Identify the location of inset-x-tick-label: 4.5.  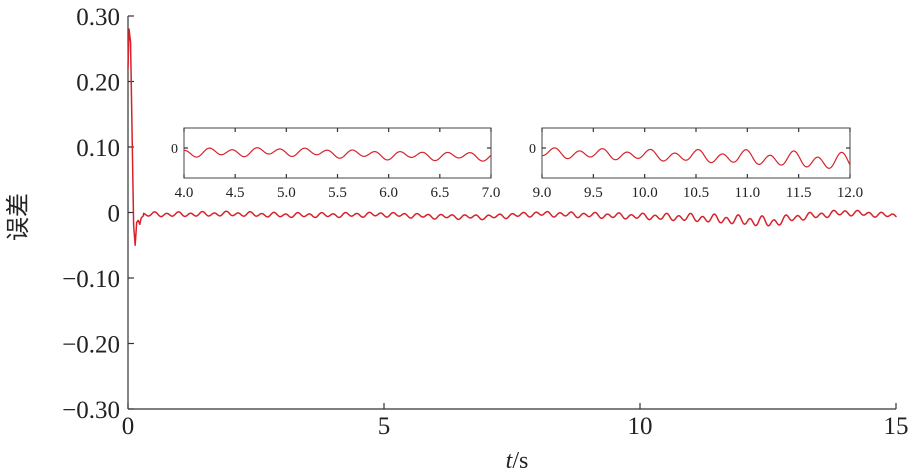
(235, 193).